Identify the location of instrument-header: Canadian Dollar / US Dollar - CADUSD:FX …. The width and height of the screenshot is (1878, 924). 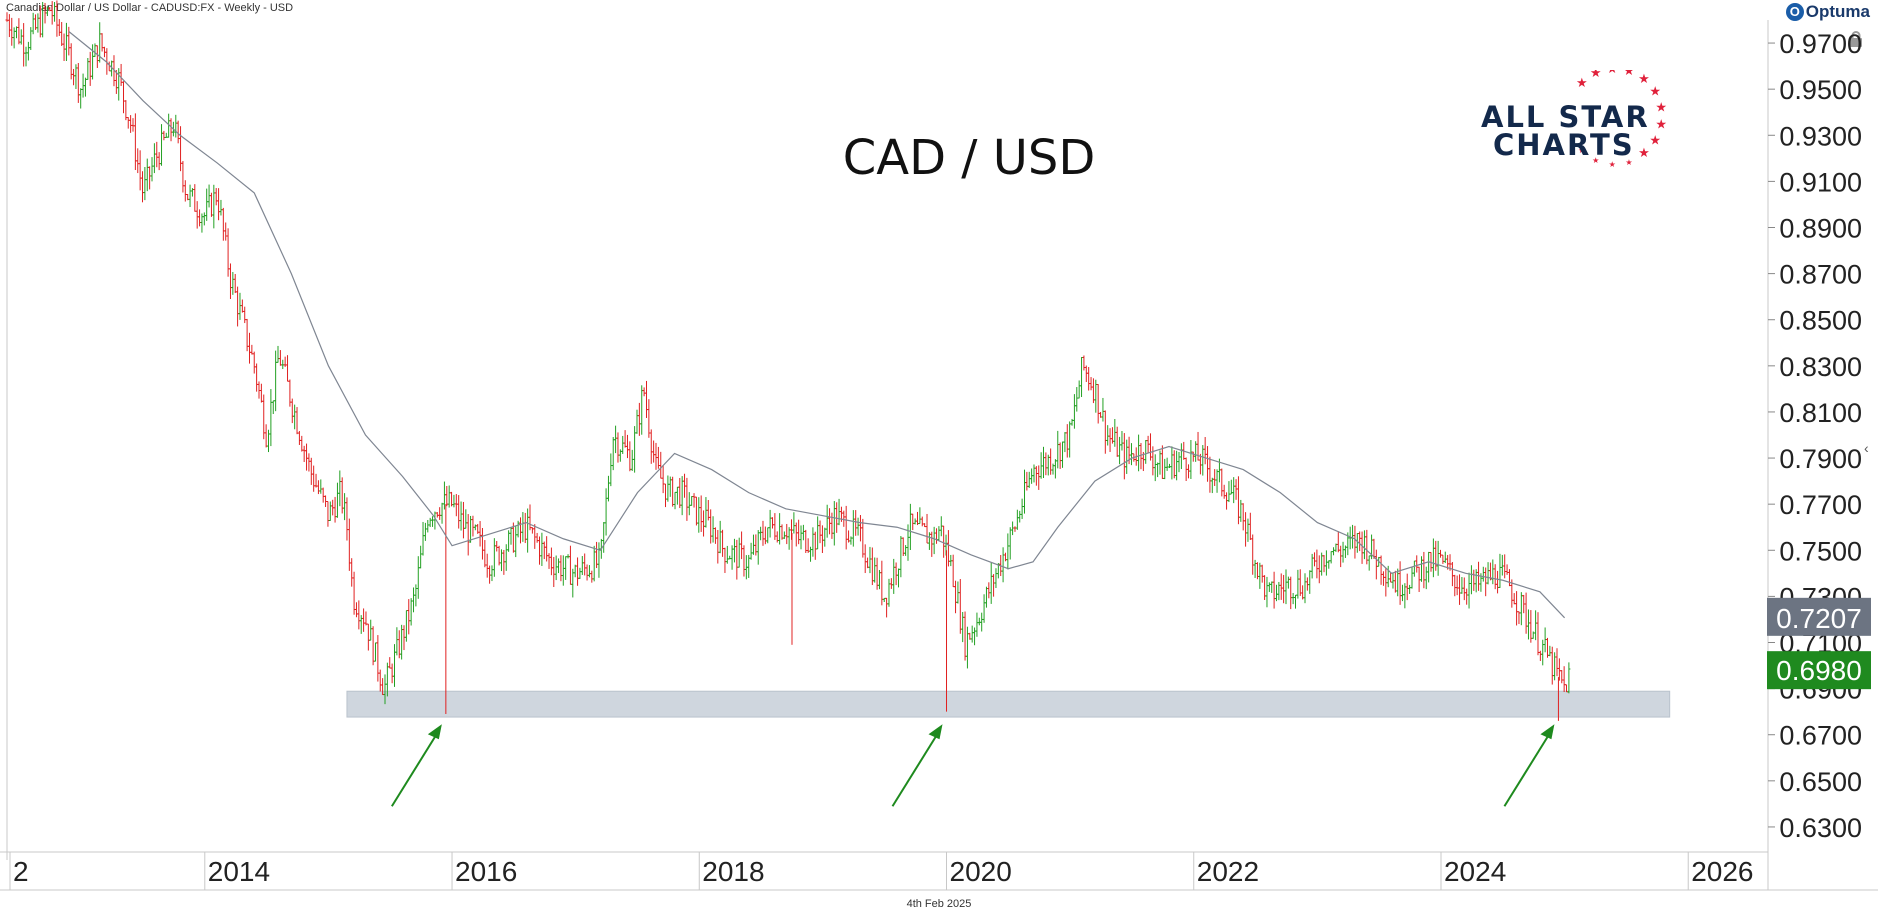
(150, 8).